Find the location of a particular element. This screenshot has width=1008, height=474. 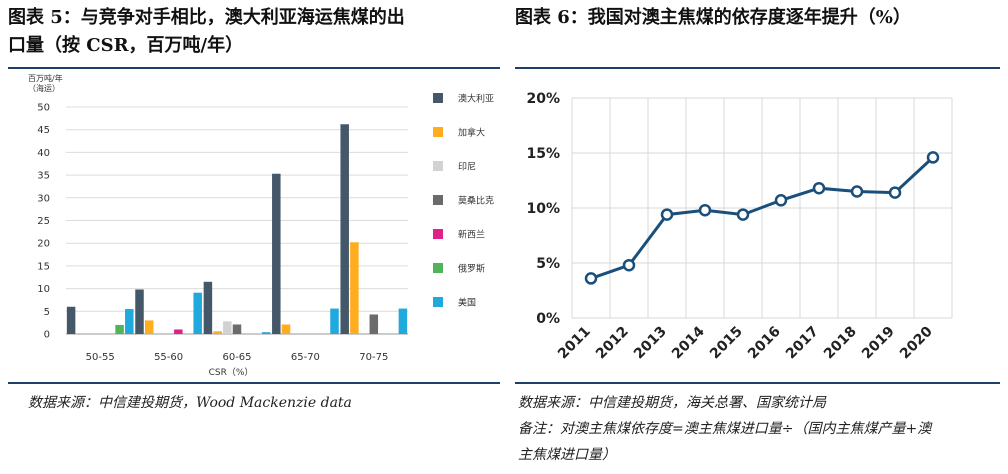

x-tick-label: 2015 is located at coordinates (726, 343).